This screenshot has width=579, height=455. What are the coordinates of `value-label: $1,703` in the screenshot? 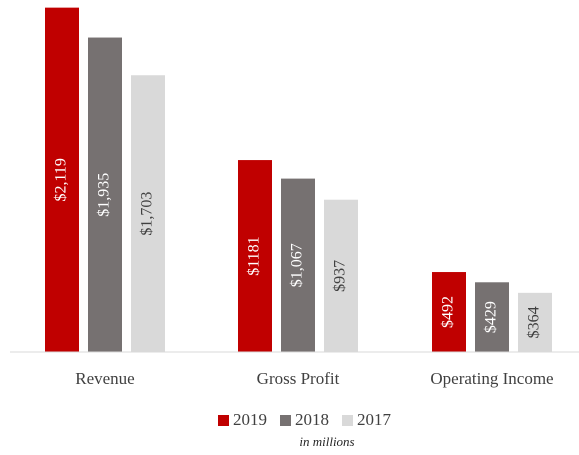 It's located at (147, 214).